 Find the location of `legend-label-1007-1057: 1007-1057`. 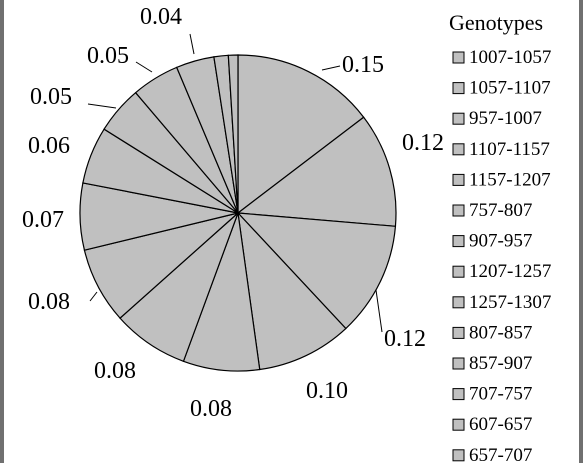

legend-label-1007-1057: 1007-1057 is located at coordinates (510, 57).